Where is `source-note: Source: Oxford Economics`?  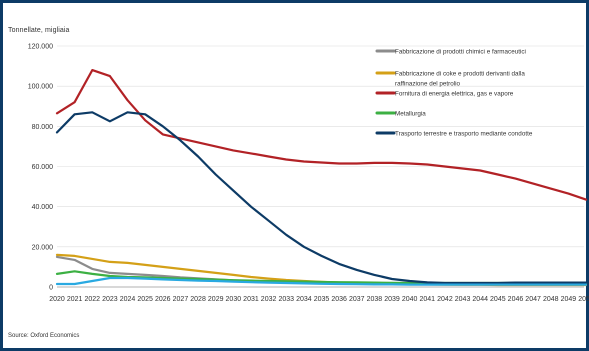
source-note: Source: Oxford Economics is located at coordinates (44, 336).